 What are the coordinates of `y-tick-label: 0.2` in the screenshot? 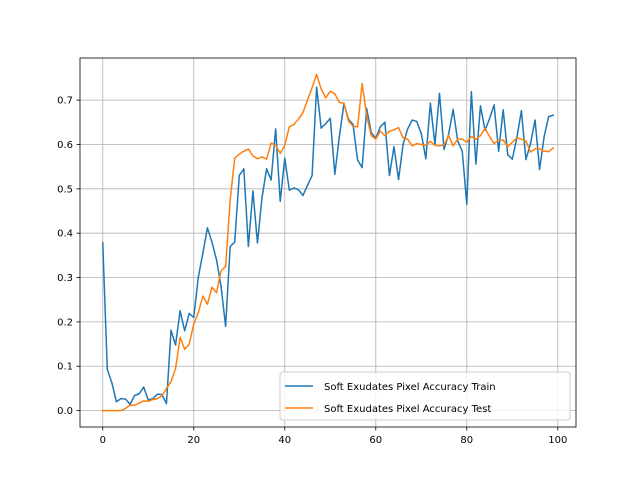 It's located at (65, 322).